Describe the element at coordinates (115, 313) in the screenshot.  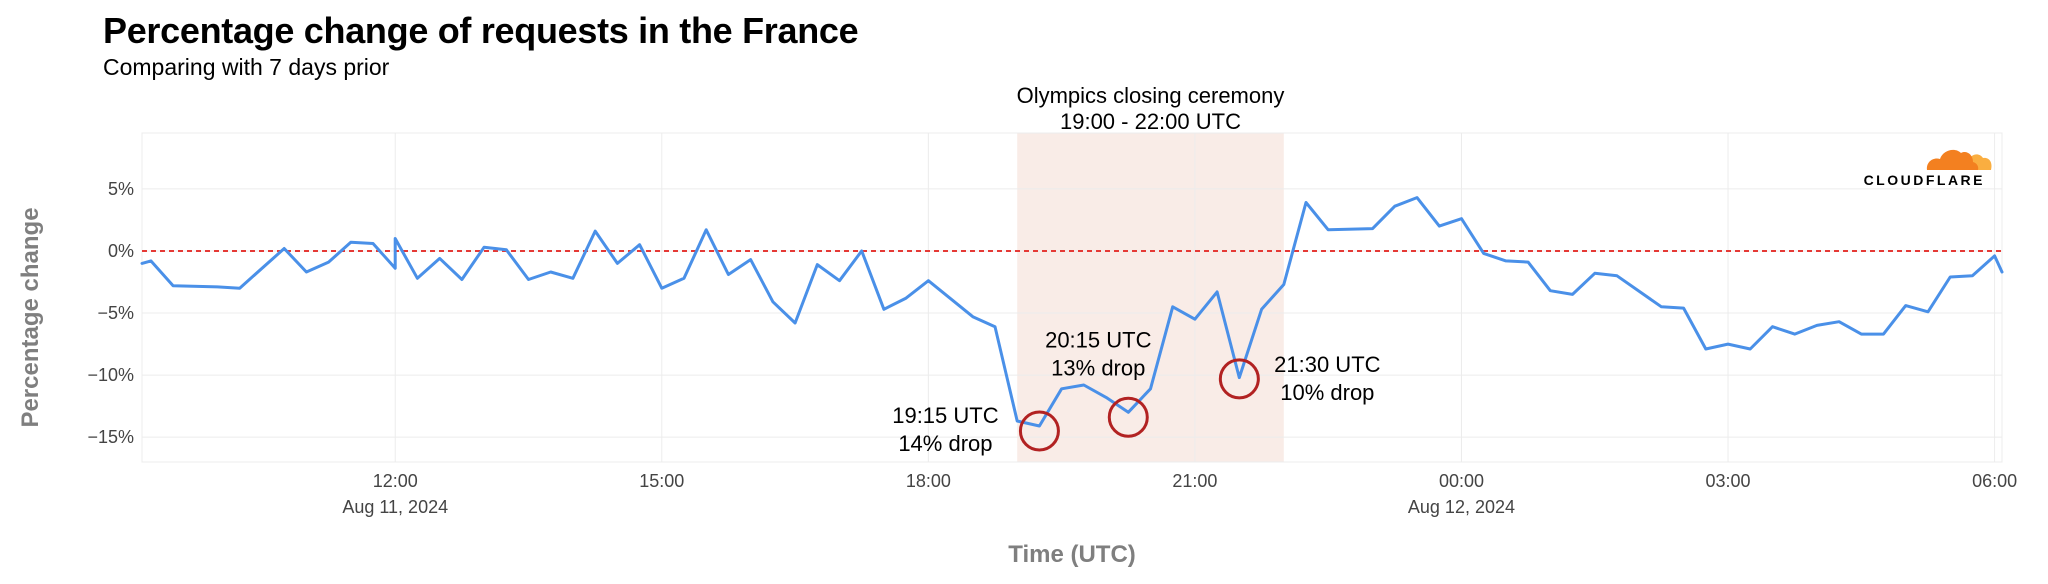
I see `y-tick-label: −5%` at that location.